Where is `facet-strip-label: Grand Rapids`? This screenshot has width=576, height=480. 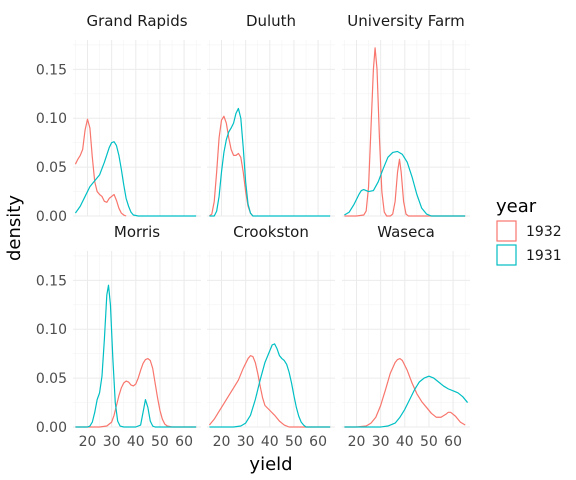
facet-strip-label: Grand Rapids is located at coordinates (136, 21).